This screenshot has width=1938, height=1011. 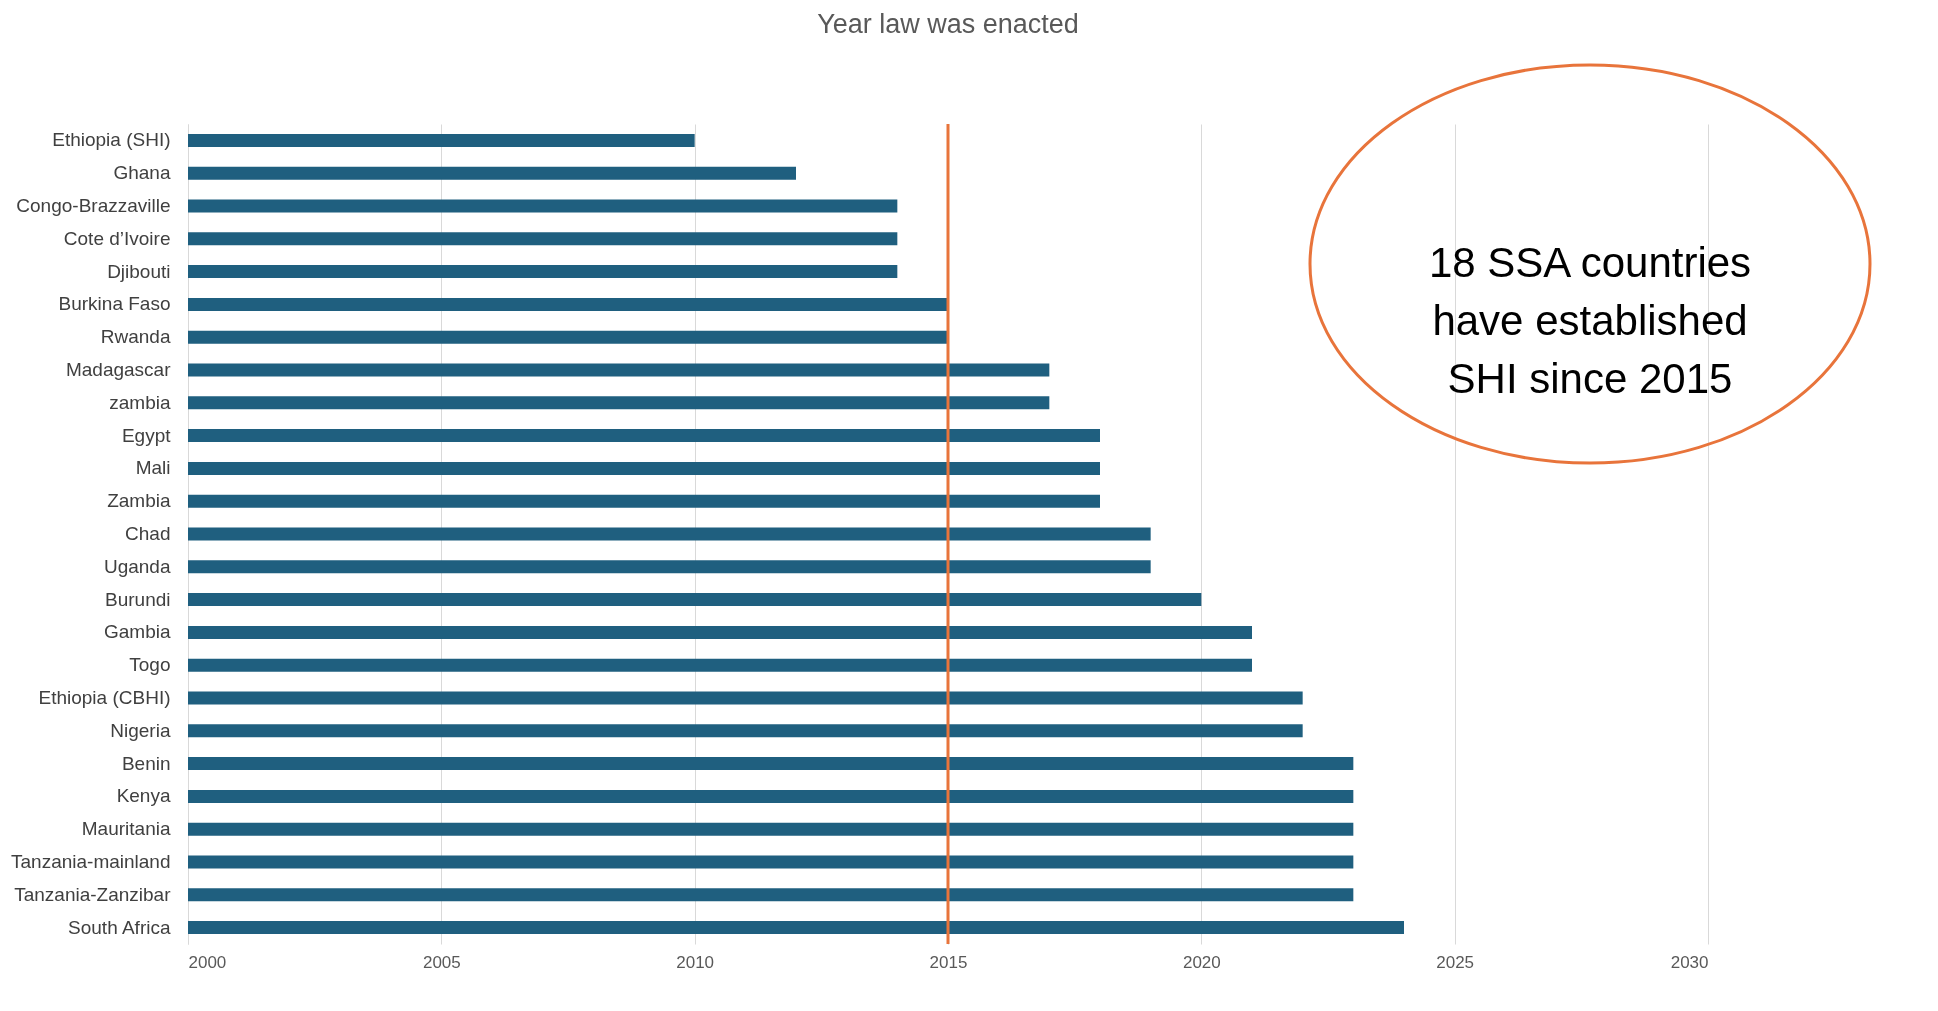 I want to click on y-tick-label: Chad, so click(x=148, y=533).